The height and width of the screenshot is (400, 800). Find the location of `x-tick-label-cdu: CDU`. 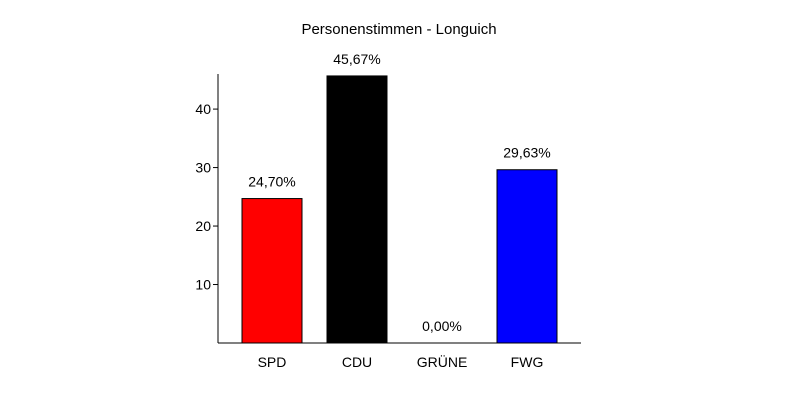

x-tick-label-cdu: CDU is located at coordinates (357, 362).